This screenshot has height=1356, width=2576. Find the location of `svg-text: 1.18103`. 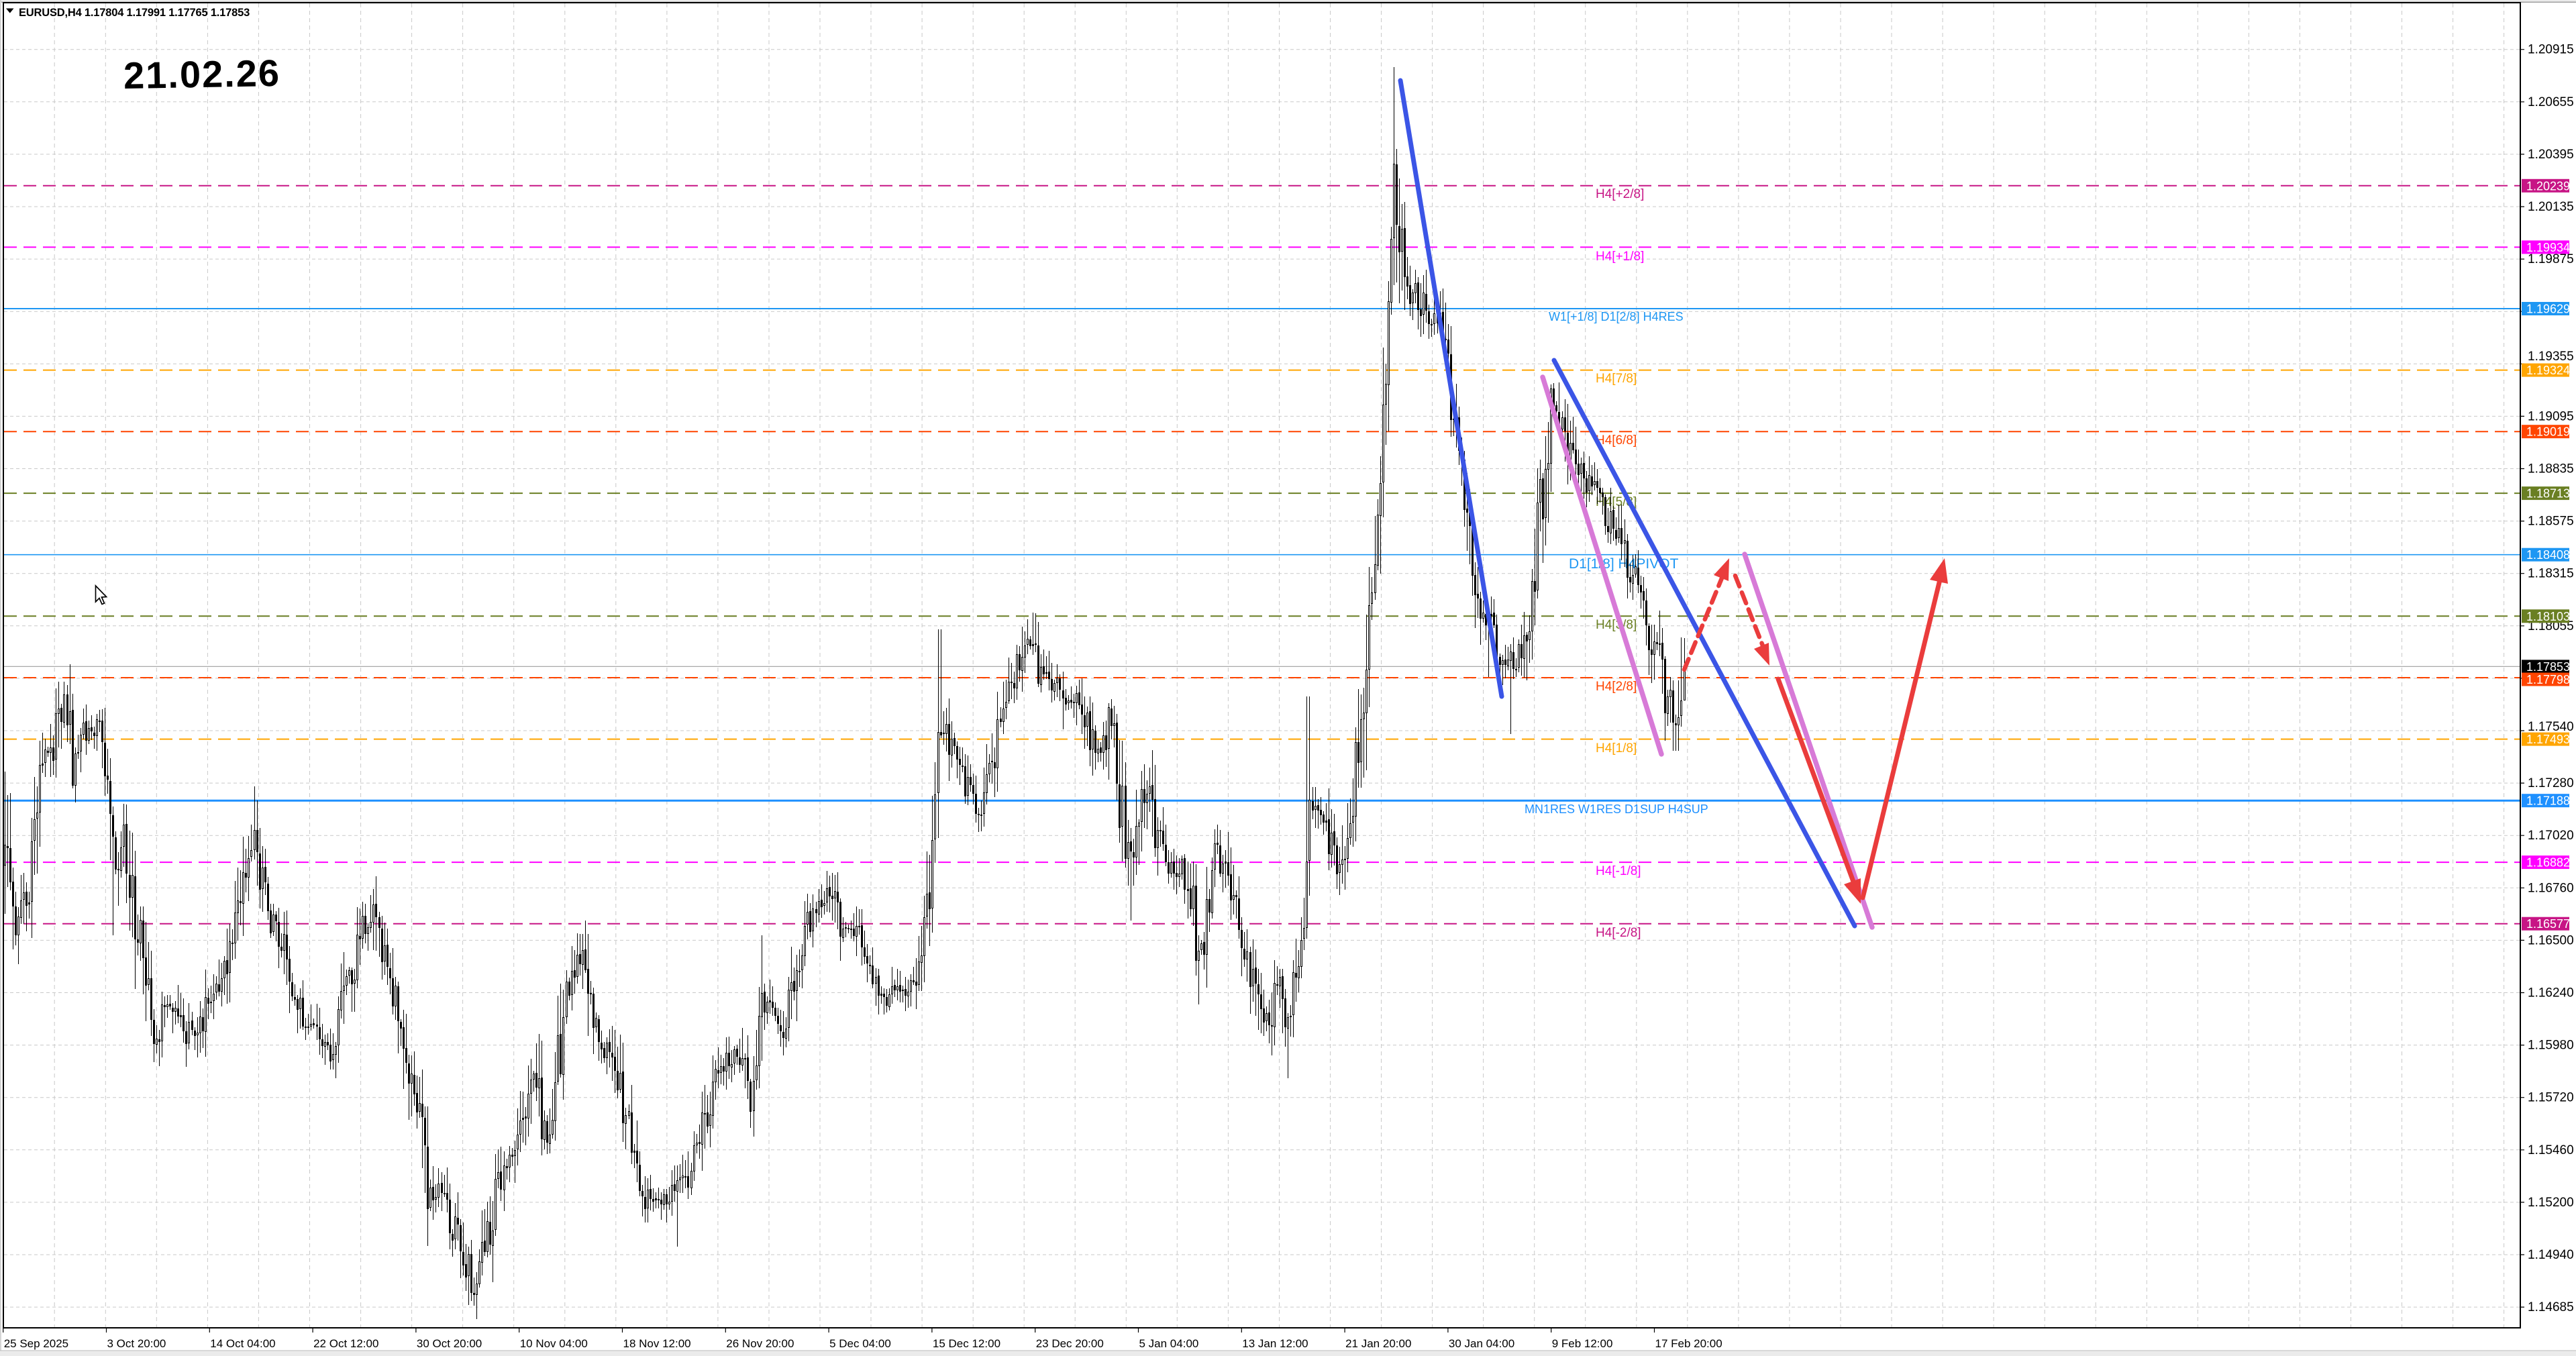

svg-text: 1.18103 is located at coordinates (2548, 616).